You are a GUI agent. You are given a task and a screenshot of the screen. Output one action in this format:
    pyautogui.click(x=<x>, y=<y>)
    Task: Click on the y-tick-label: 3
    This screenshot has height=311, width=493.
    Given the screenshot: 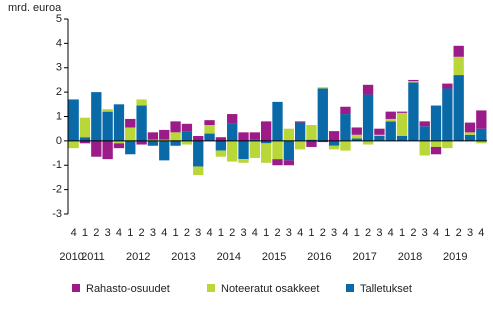 What is the action you would take?
    pyautogui.click(x=59, y=68)
    